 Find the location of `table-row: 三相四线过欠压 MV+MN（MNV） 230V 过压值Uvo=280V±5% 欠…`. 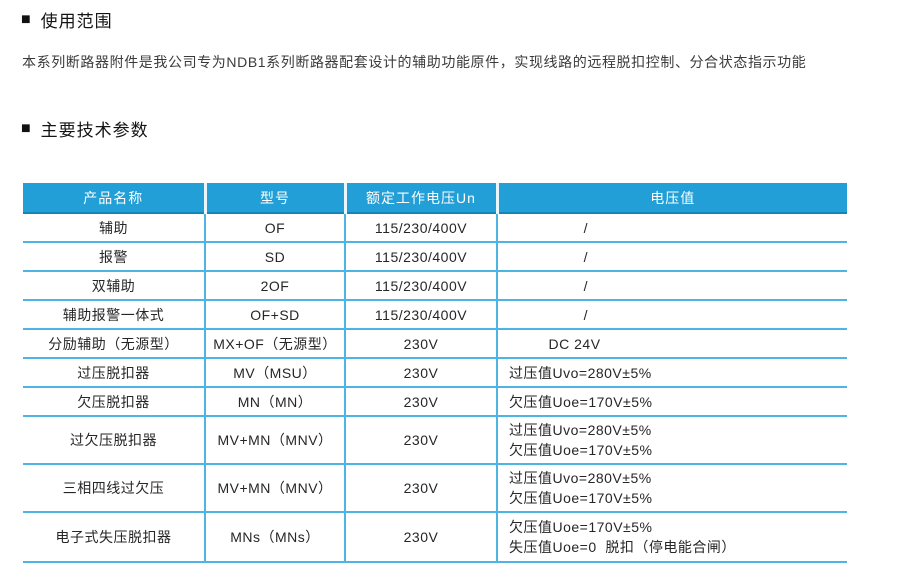

table-row: 三相四线过欠压 MV+MN（MNV） 230V 过压值Uvo=280V±5% 欠… is located at coordinates (435, 488).